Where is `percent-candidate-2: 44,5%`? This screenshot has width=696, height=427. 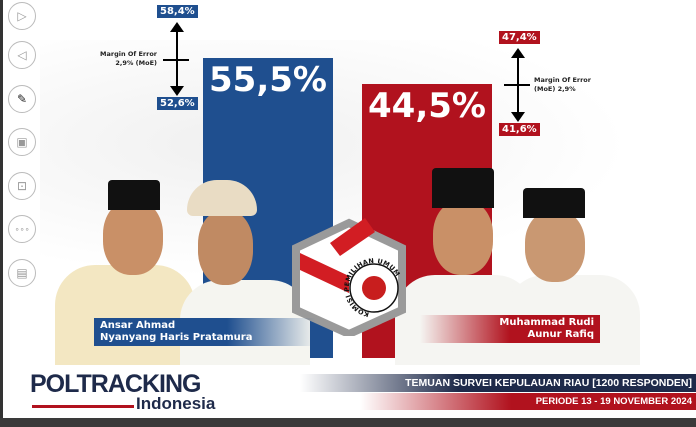
percent-candidate-2: 44,5% is located at coordinates (427, 106).